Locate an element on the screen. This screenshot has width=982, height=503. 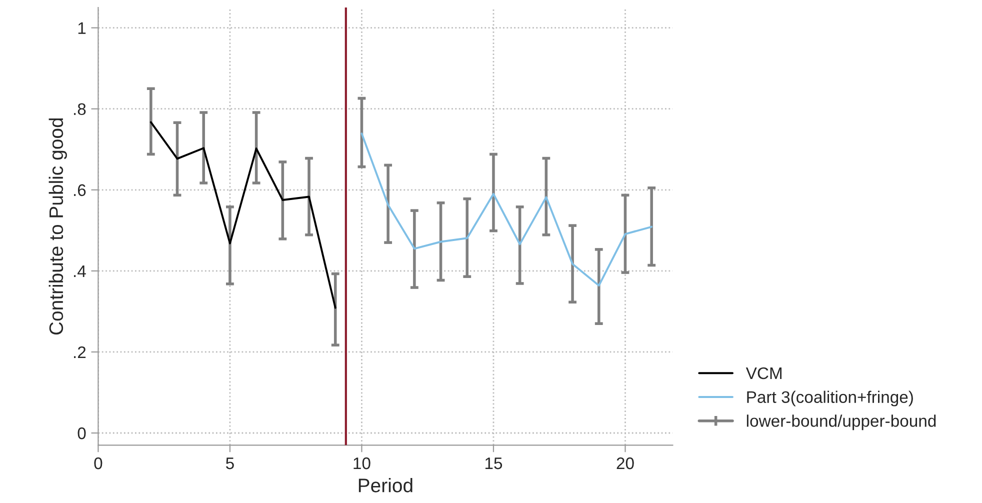
x-tick-label: 10 is located at coordinates (362, 463).